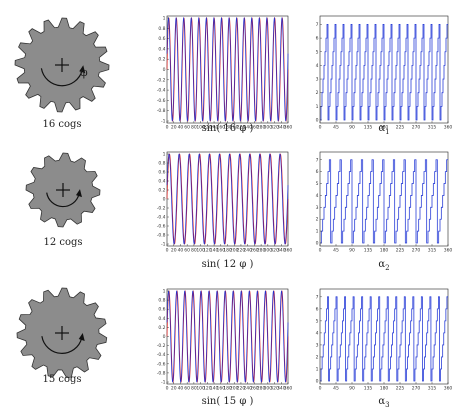  Describe the element at coordinates (214, 128) in the screenshot. I see `x-tick-label: 140` at that location.